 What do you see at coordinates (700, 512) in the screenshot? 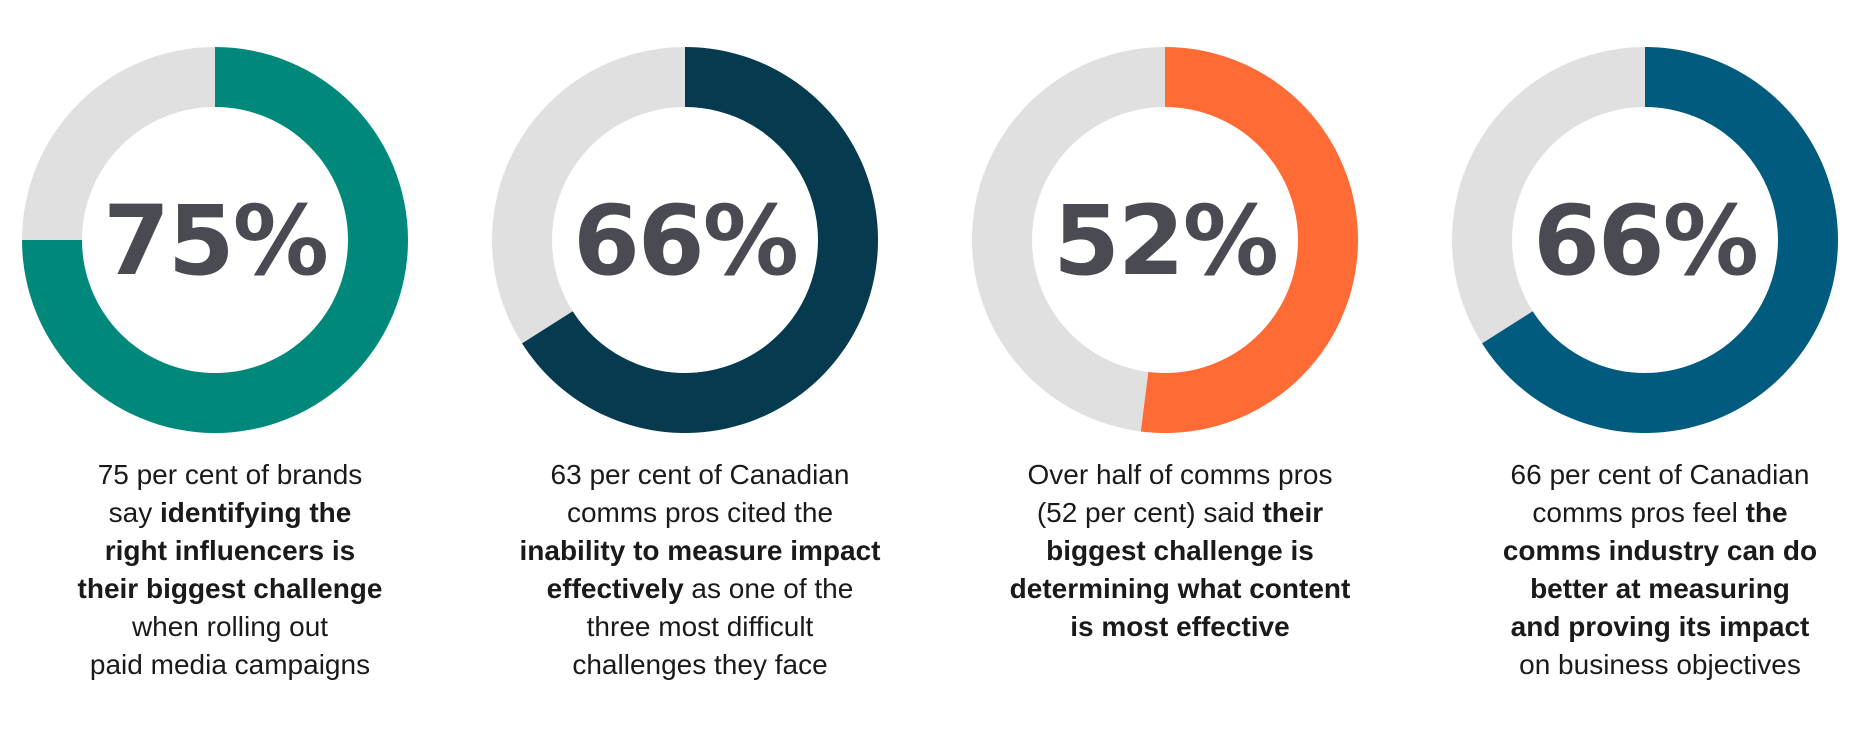
I see `caption-text: comms pros cited the` at bounding box center [700, 512].